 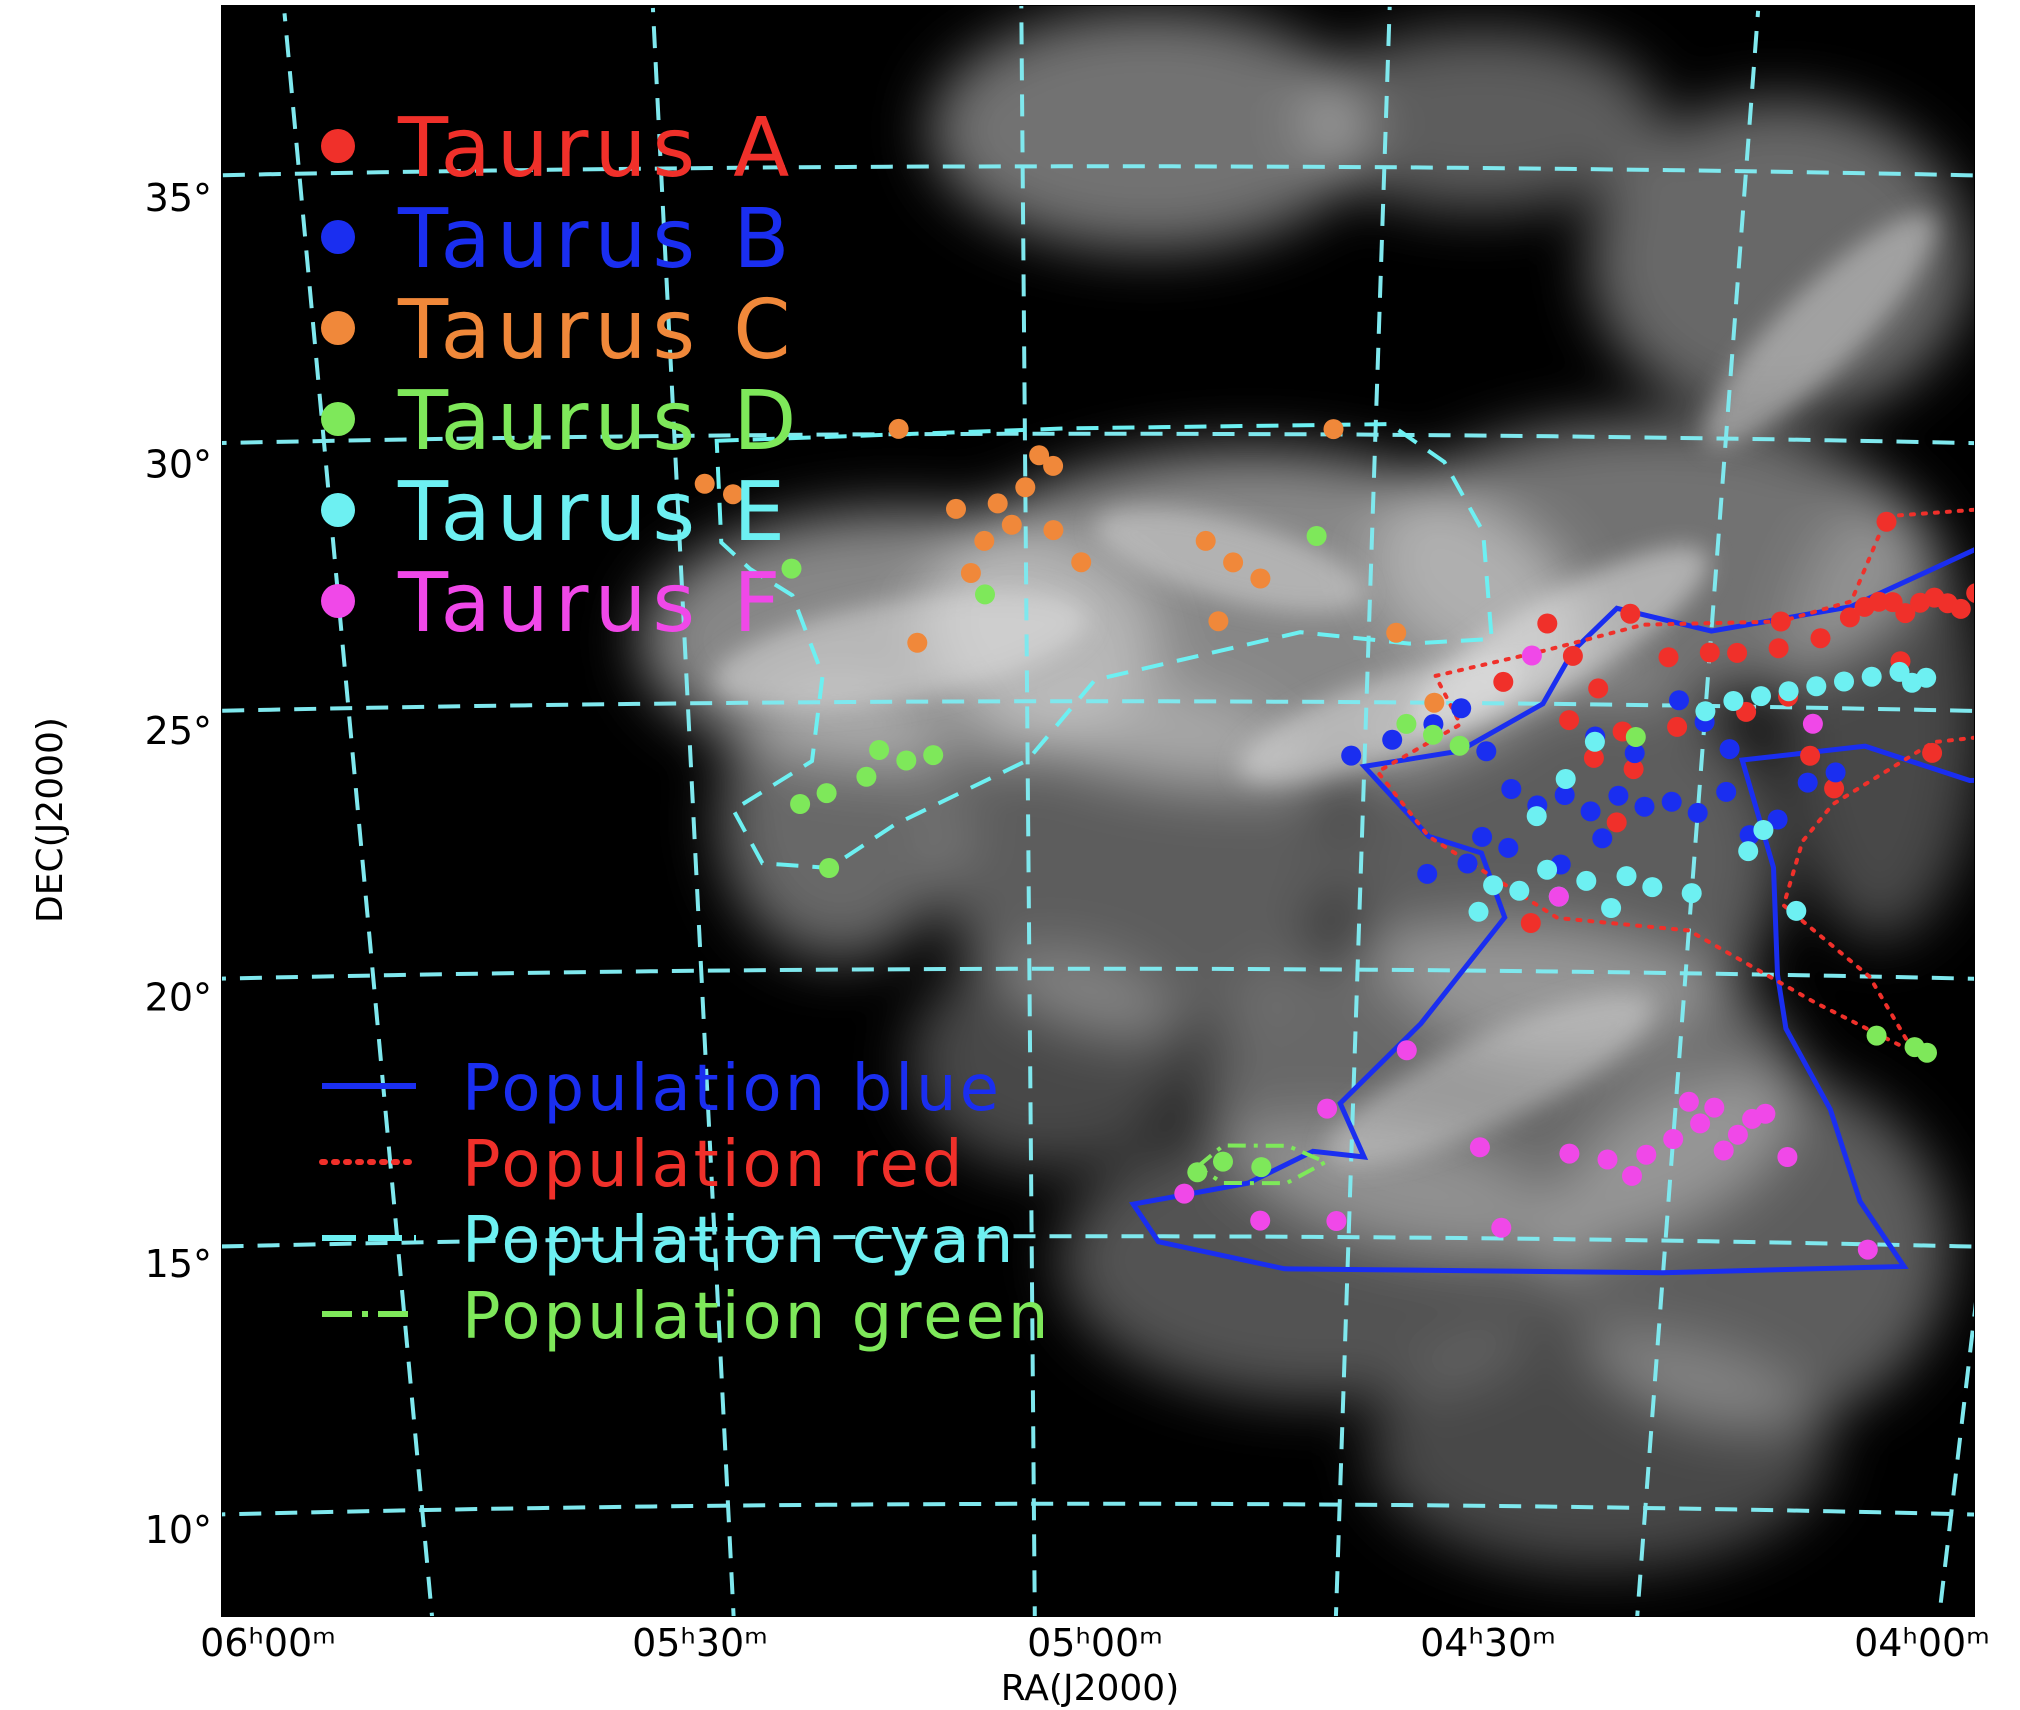 I want to click on legend-marker-taurus-f, so click(x=338, y=601).